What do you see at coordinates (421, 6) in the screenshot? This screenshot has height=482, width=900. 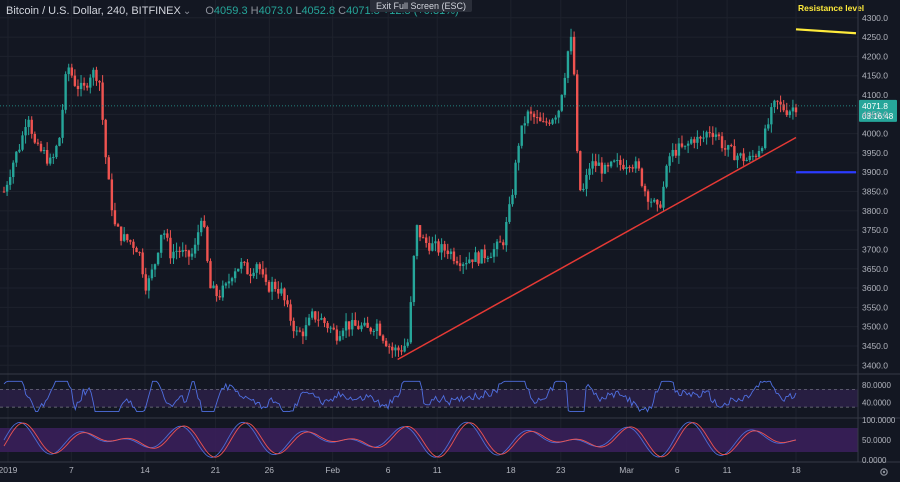 I see `exit-fullscreen-button: Exit Full Screen (ESC)` at bounding box center [421, 6].